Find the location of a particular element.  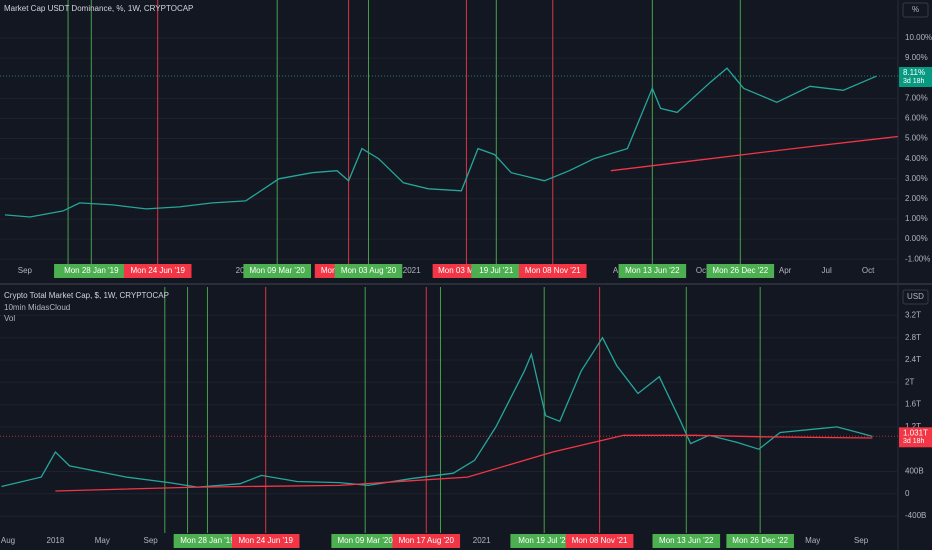

x-tick-label: Jul is located at coordinates (827, 270).